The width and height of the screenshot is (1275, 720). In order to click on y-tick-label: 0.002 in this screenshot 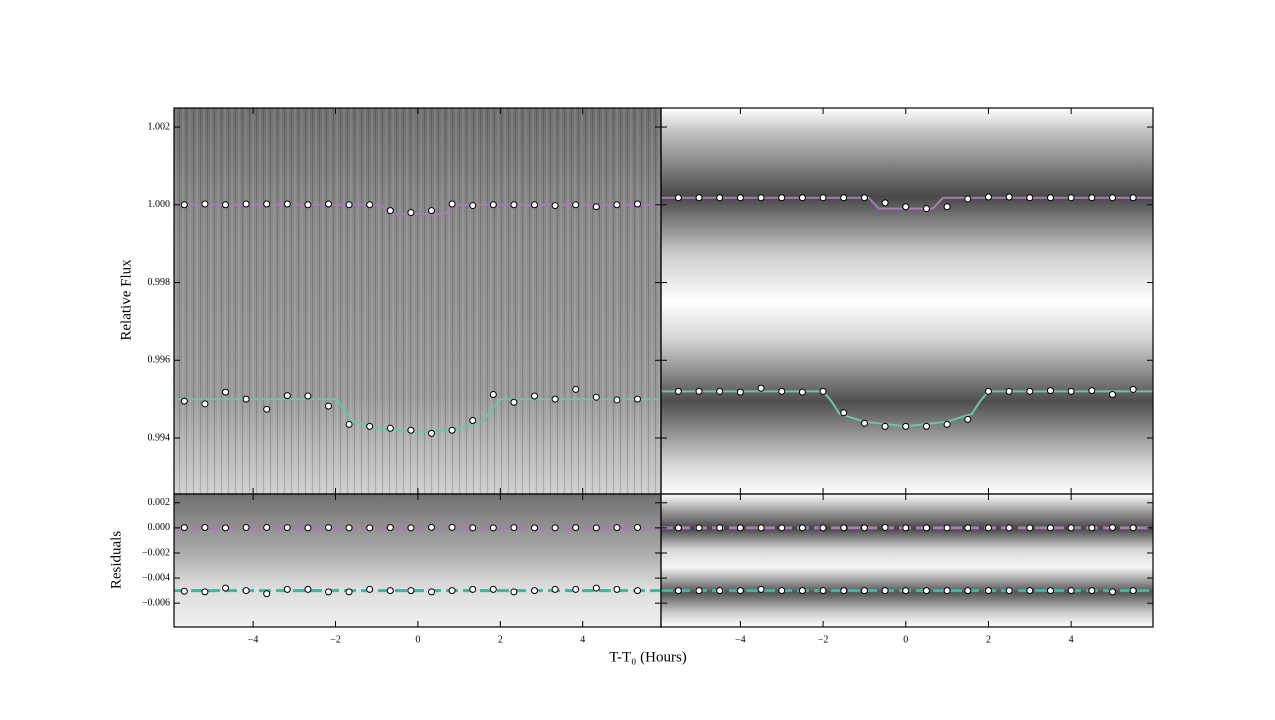, I will do `click(159, 502)`.